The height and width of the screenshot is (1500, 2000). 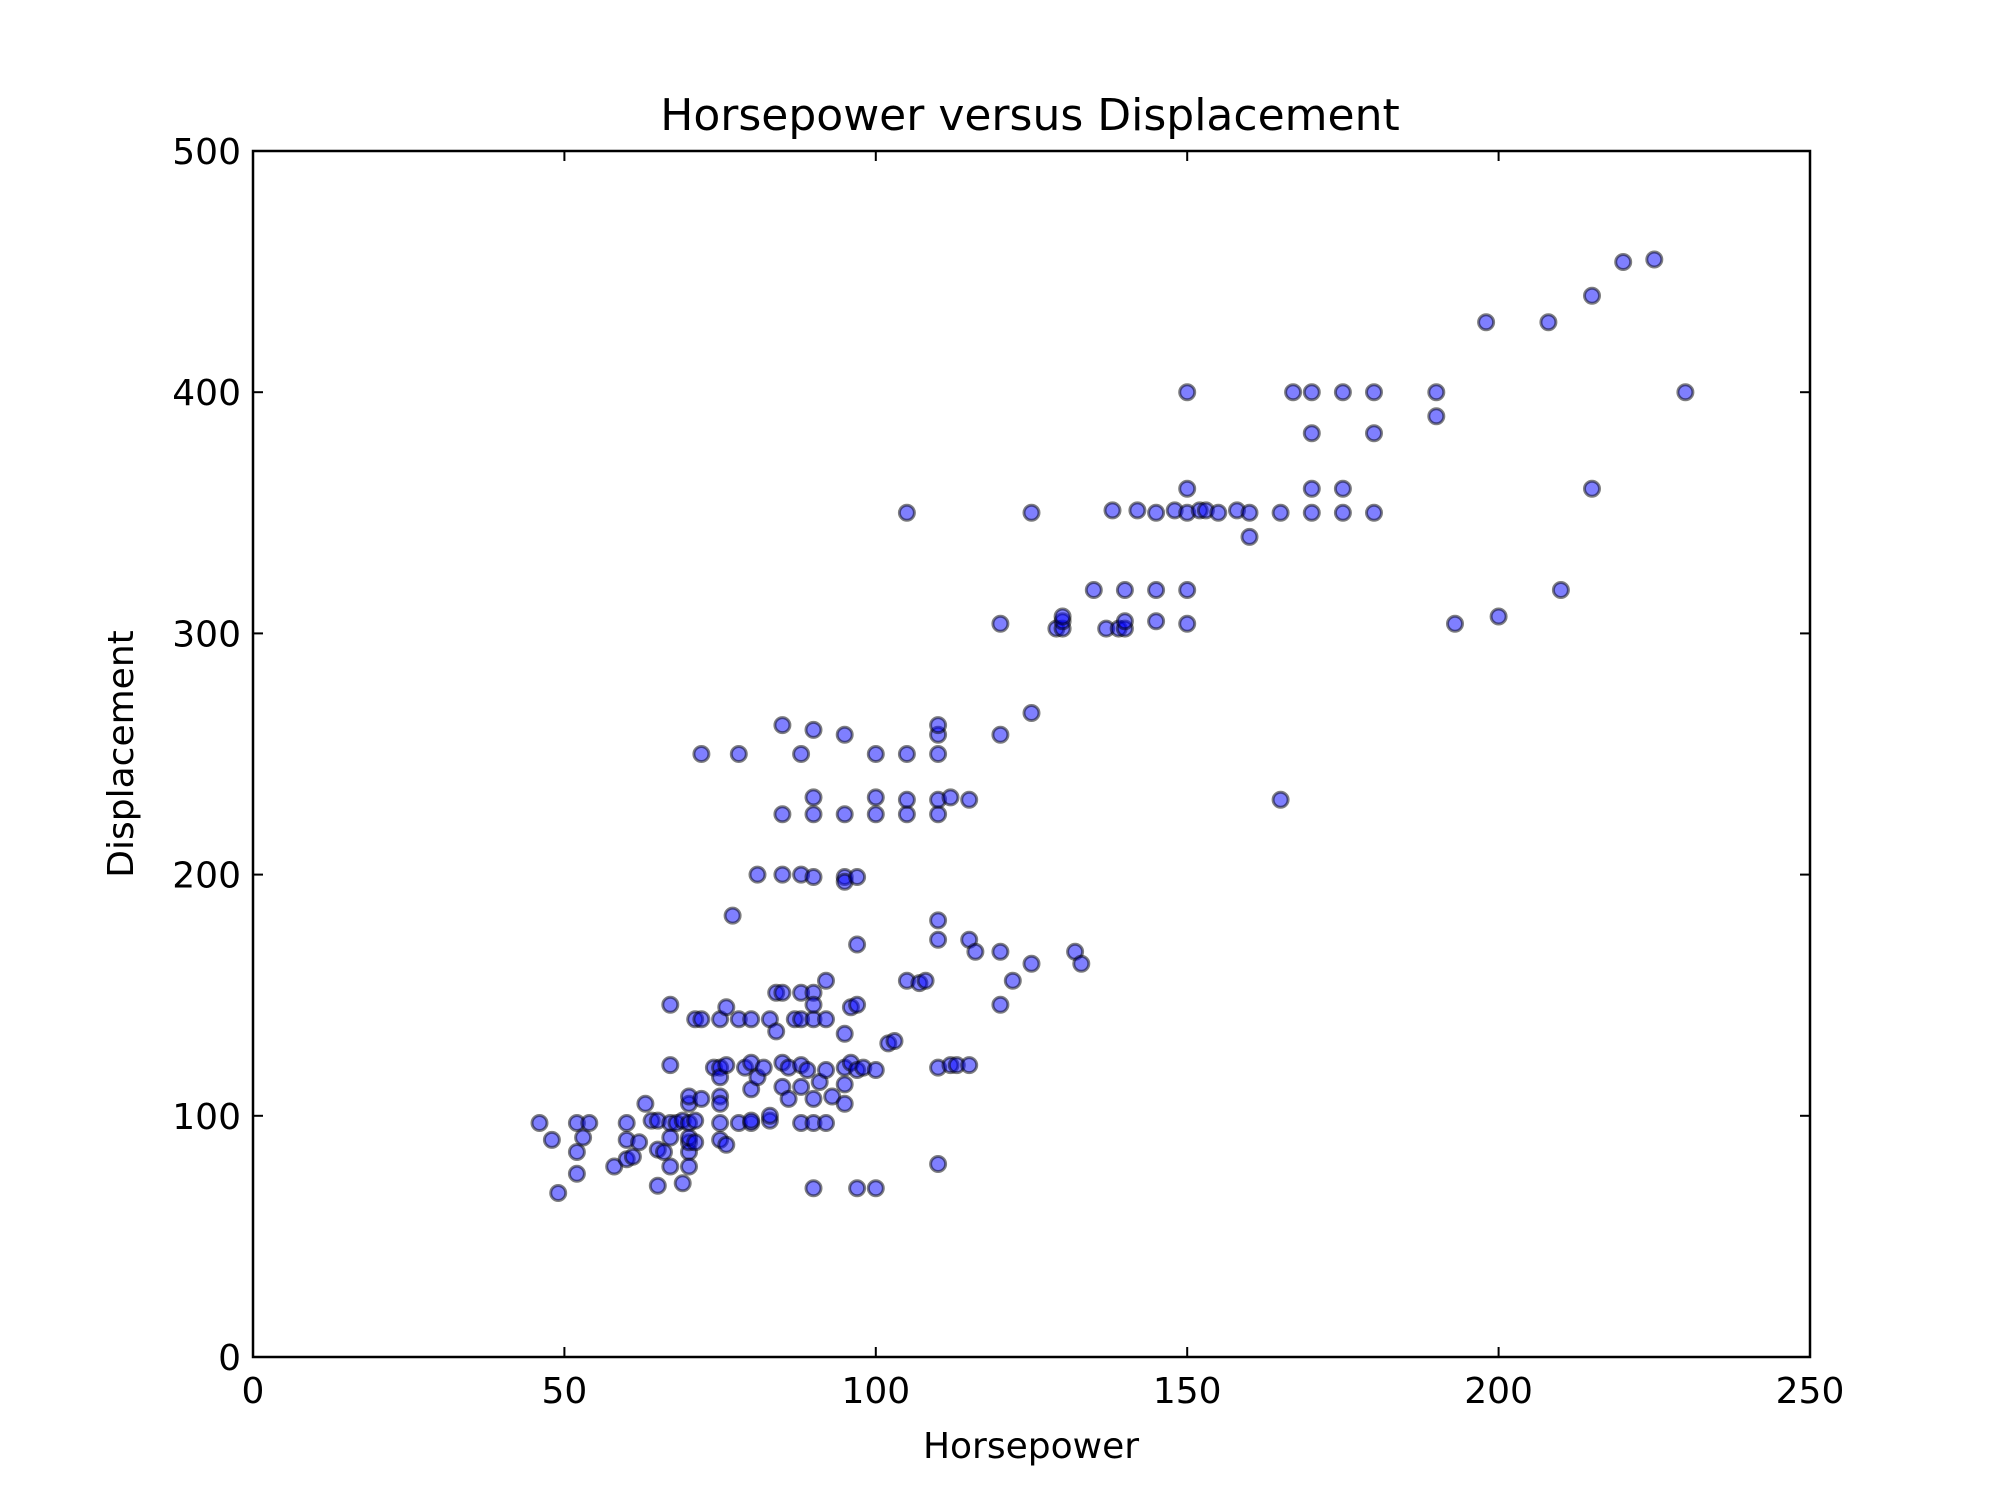 What do you see at coordinates (564, 1391) in the screenshot?
I see `x-tick-label: 50` at bounding box center [564, 1391].